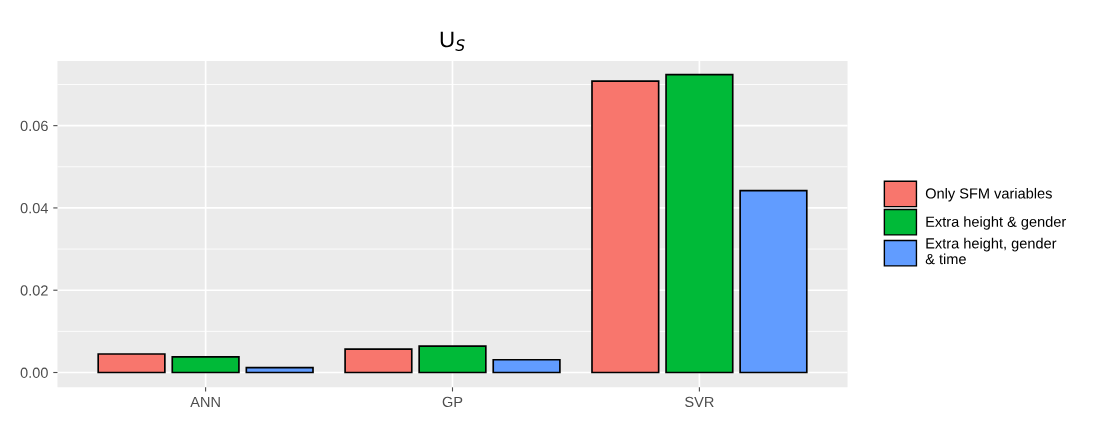  I want to click on chart-title: U$_{S}$, so click(452, 41).